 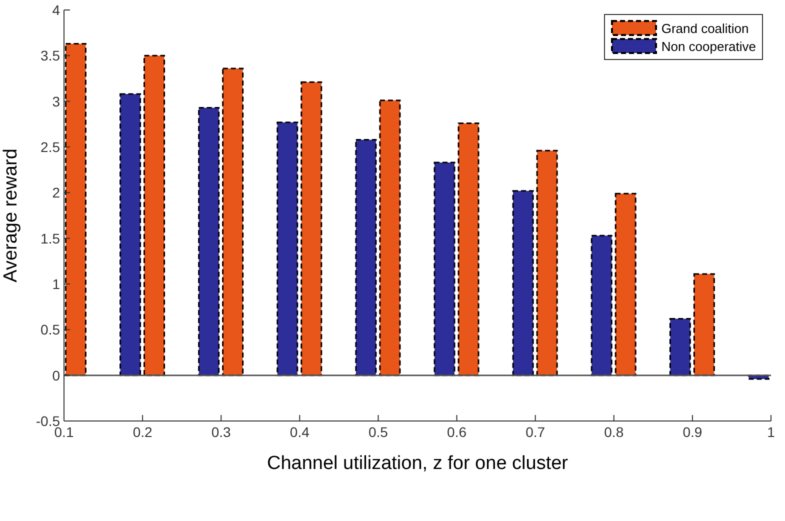 What do you see at coordinates (11, 215) in the screenshot?
I see `y-axis-title: Average reward` at bounding box center [11, 215].